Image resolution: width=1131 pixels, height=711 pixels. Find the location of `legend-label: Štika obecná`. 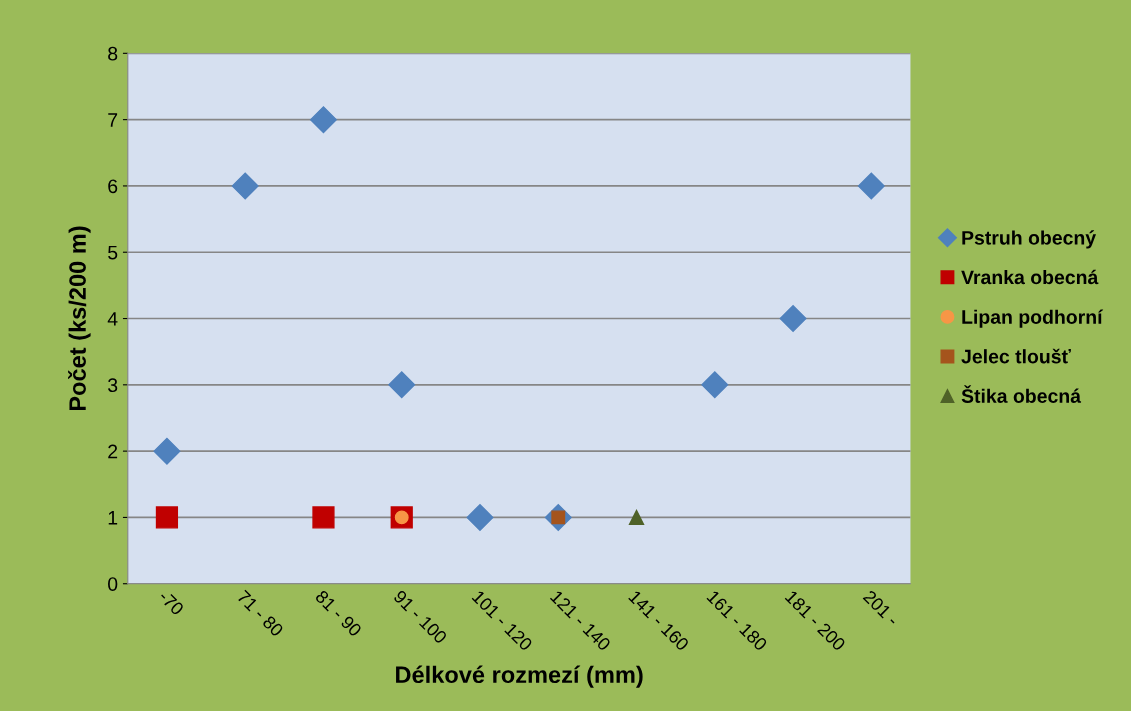

legend-label: Štika obecná is located at coordinates (1021, 394).